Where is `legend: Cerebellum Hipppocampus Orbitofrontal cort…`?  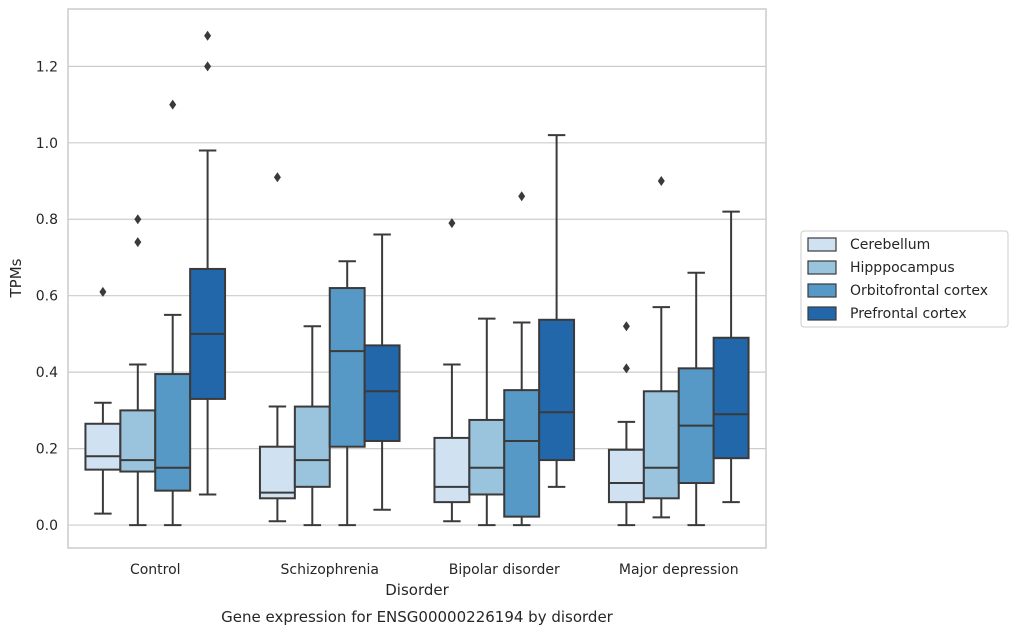 legend: Cerebellum Hipppocampus Orbitofrontal cort… is located at coordinates (904, 279).